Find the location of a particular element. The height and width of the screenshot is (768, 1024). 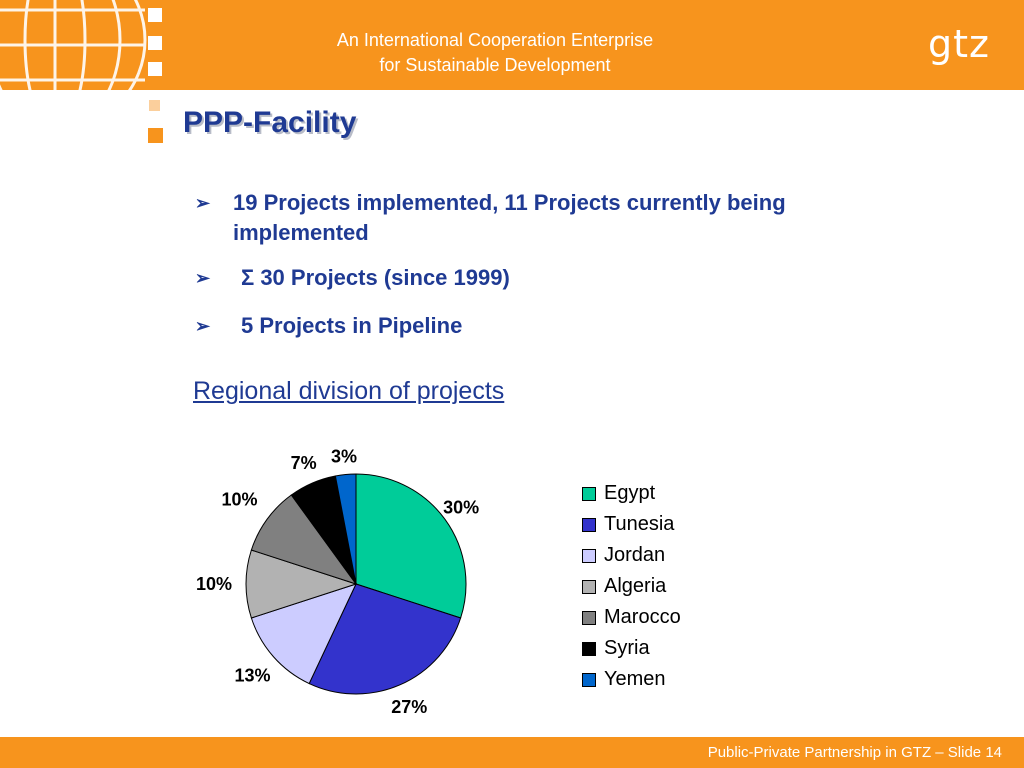

pie-label-tunesia: 27% is located at coordinates (409, 707).